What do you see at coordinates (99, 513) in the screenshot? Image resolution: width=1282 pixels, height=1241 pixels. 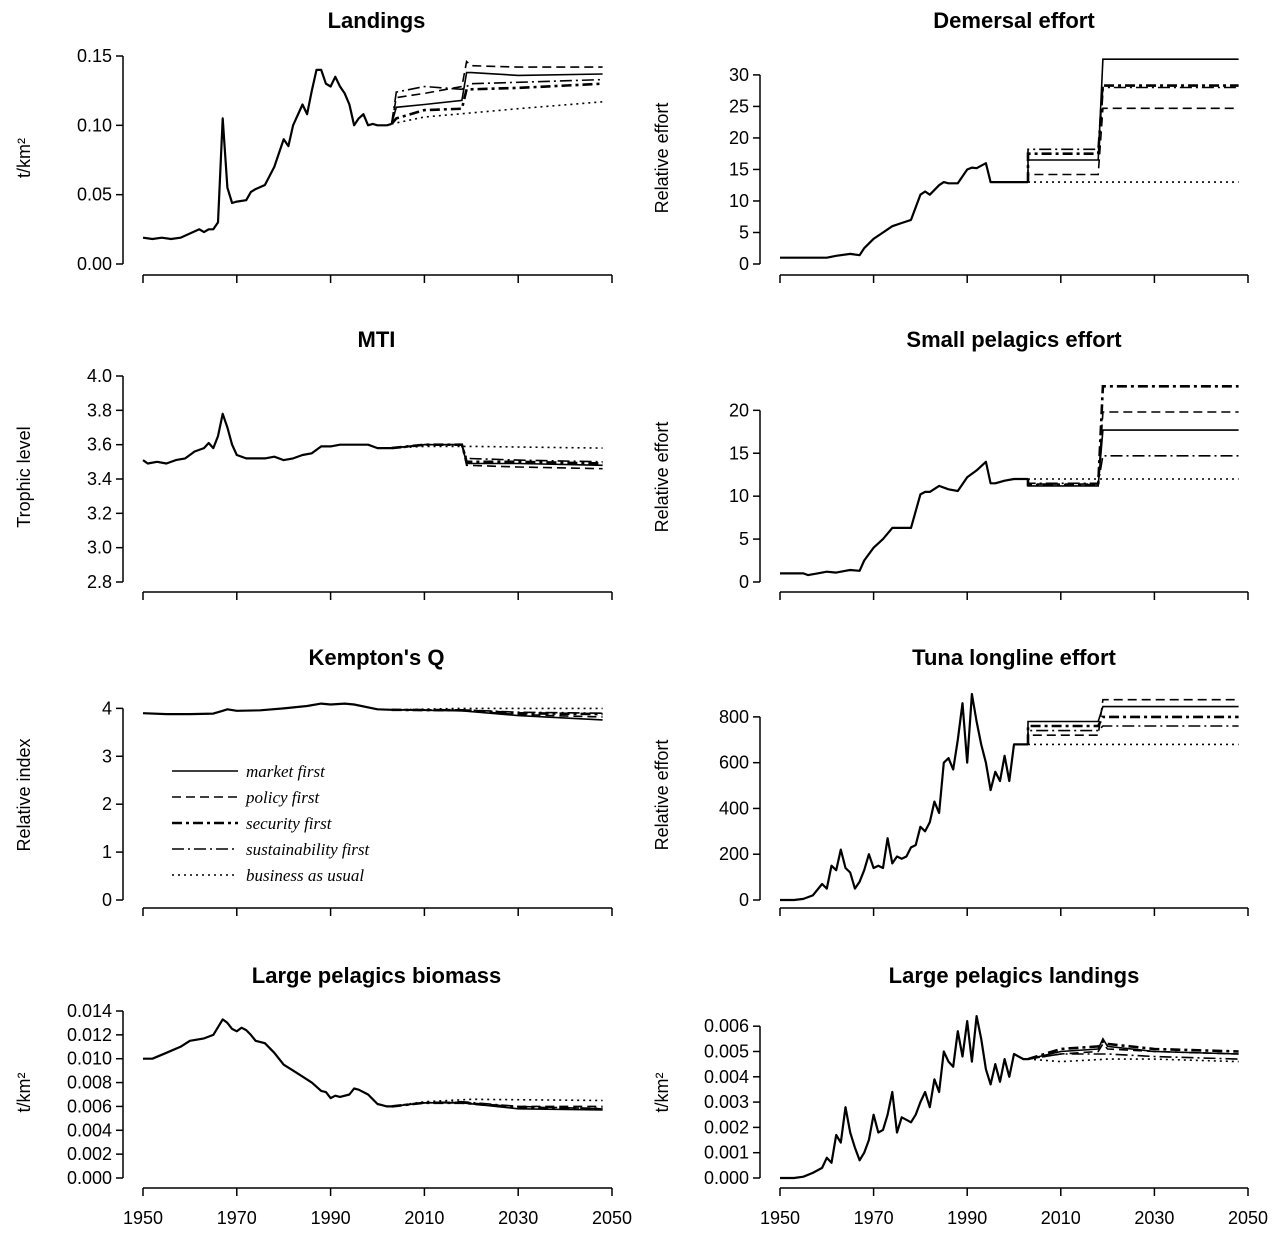 I see `y-tick-label: 3.2` at bounding box center [99, 513].